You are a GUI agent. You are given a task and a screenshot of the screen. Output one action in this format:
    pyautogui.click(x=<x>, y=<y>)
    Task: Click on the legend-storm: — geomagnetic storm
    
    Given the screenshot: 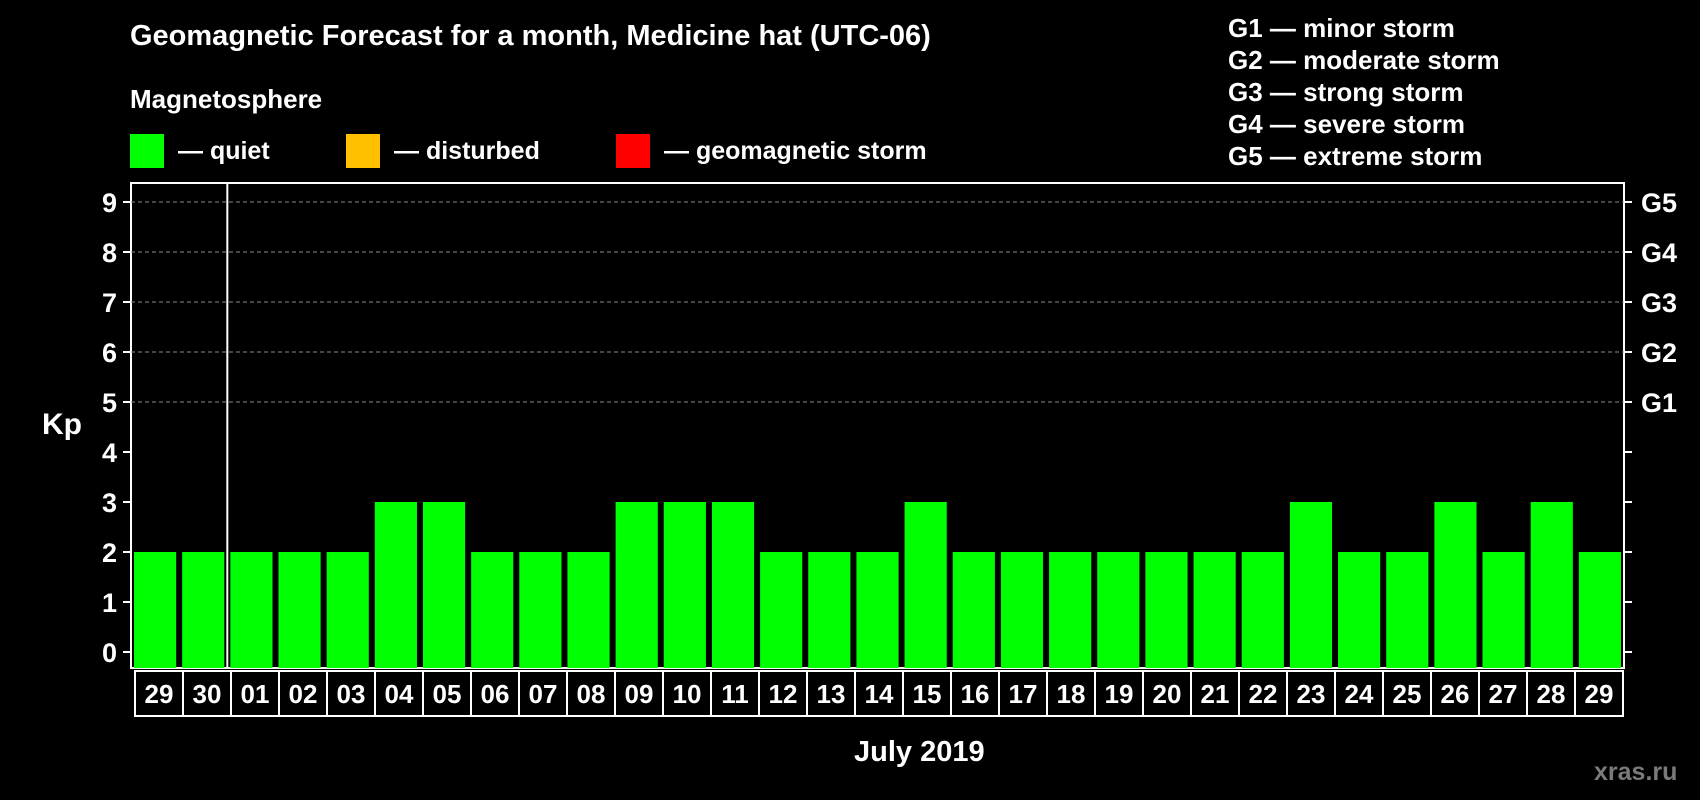 What is the action you would take?
    pyautogui.click(x=771, y=151)
    